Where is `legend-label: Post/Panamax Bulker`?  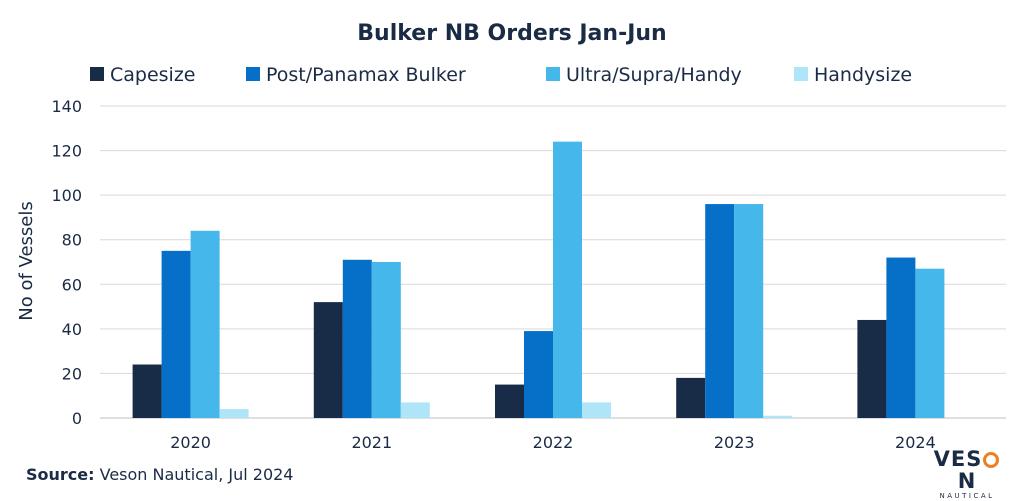
legend-label: Post/Panamax Bulker is located at coordinates (366, 75).